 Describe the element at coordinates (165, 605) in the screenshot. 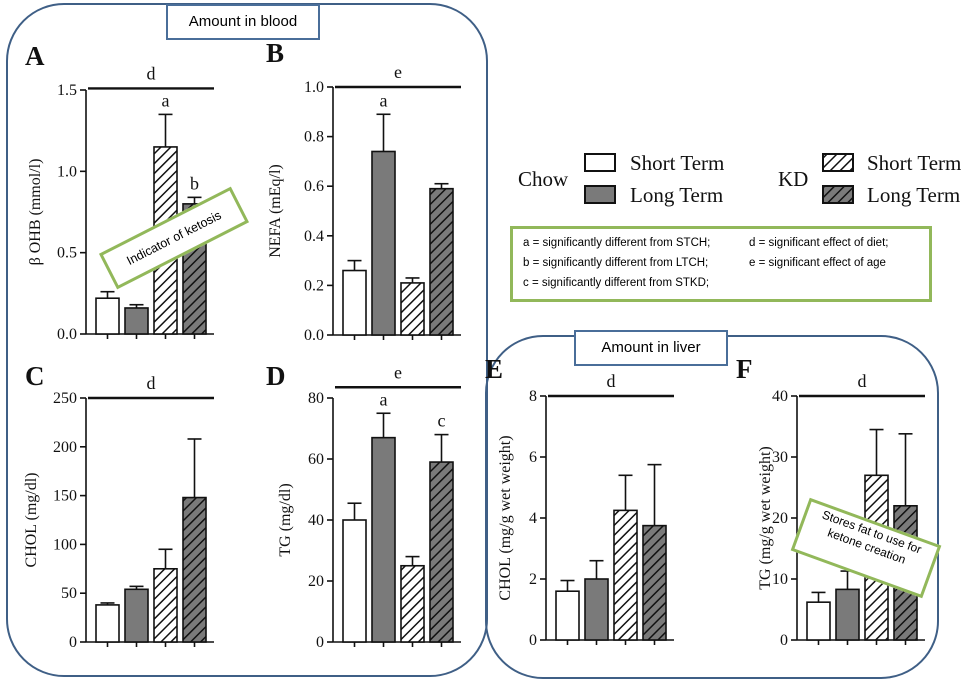

I see `panel-c-bar-kd-short` at that location.